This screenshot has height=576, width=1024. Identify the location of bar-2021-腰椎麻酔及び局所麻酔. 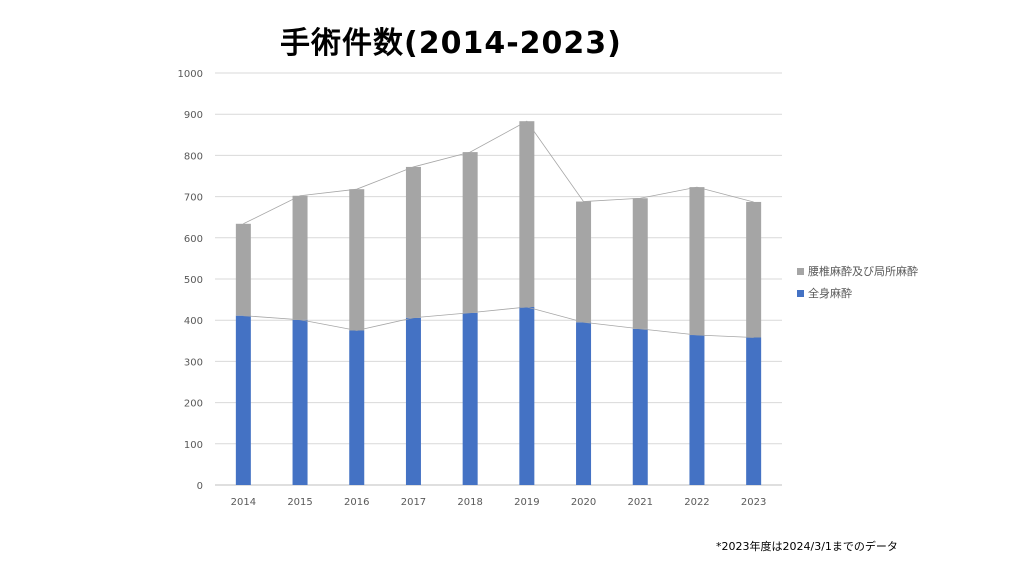
(640, 263).